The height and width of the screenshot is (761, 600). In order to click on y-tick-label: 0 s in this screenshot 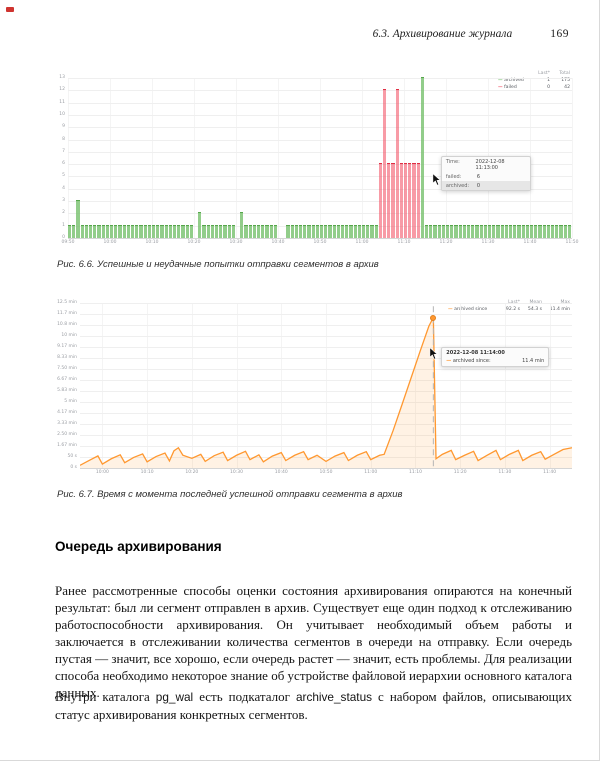, I will do `click(73, 467)`.